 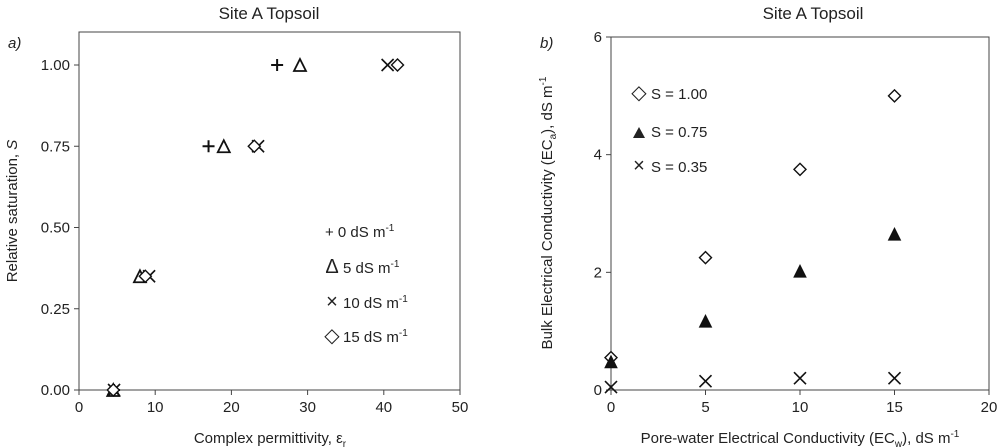 I want to click on a-y-tick-label: 0.00, so click(x=55, y=390).